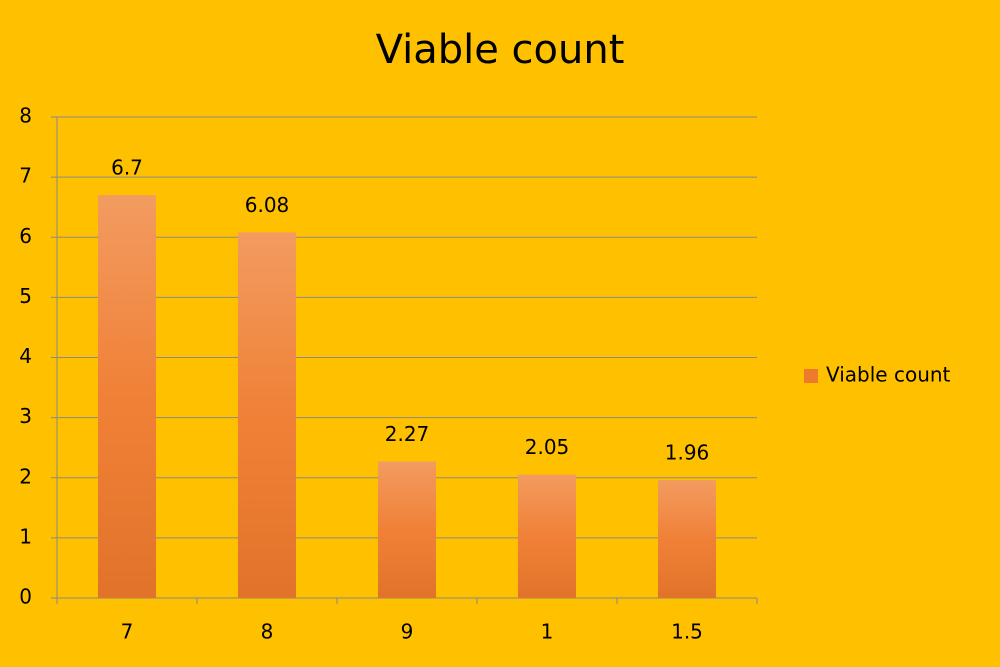 This screenshot has width=1000, height=667. I want to click on y-tick-label: 6, so click(25, 236).